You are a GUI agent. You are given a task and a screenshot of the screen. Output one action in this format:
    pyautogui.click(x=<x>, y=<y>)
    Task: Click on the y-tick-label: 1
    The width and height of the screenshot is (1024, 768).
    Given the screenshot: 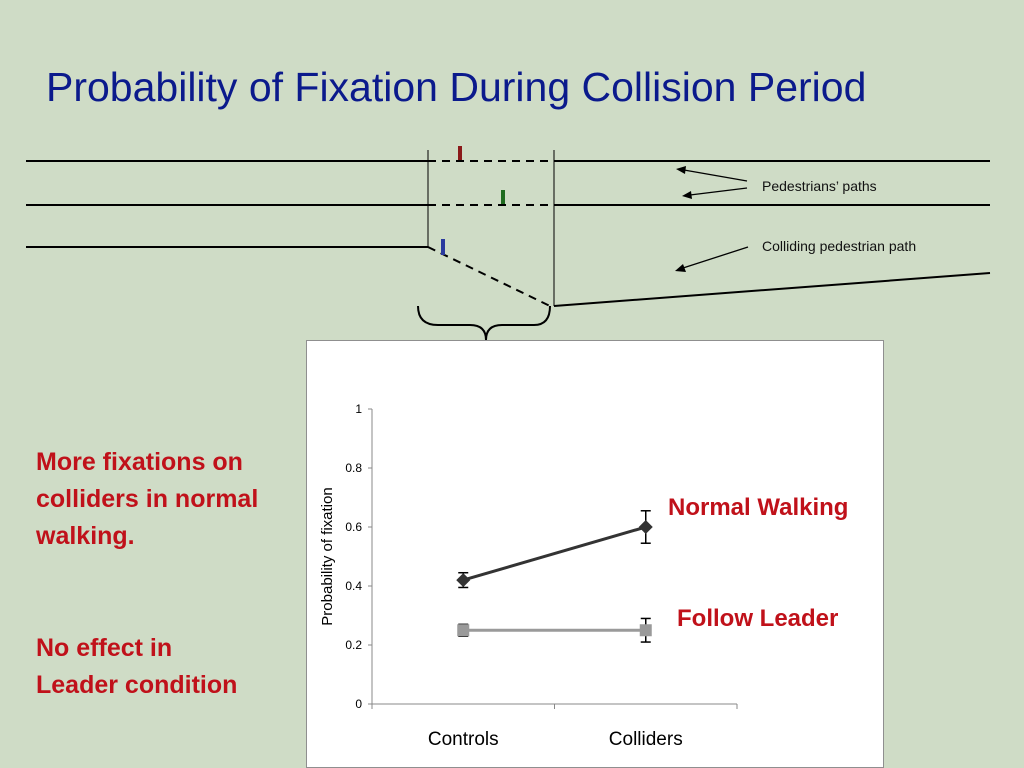 What is the action you would take?
    pyautogui.click(x=358, y=409)
    